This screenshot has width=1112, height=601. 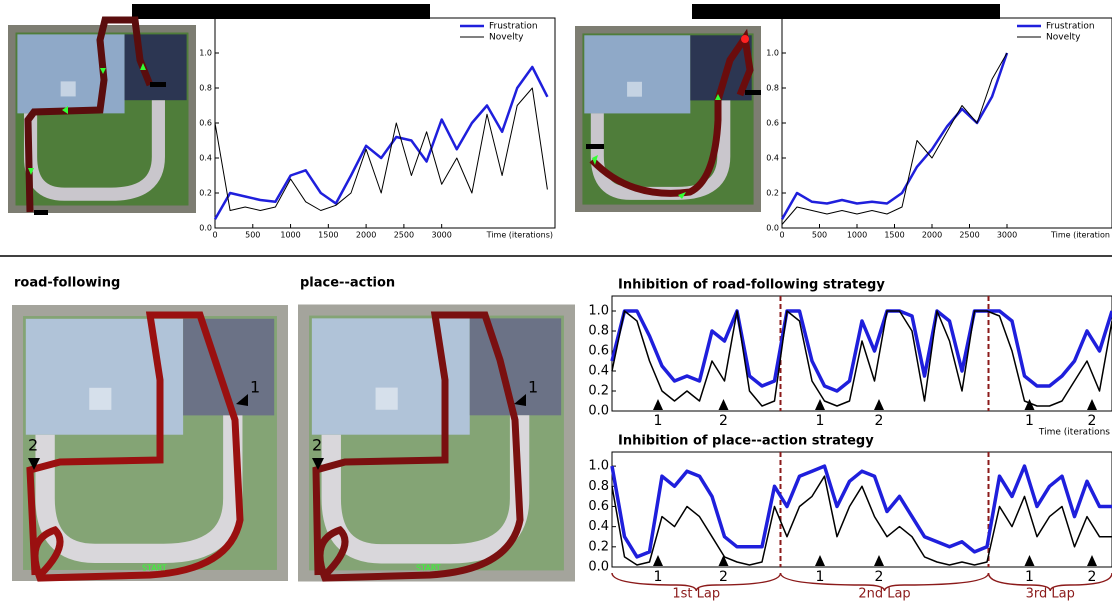 What do you see at coordinates (884, 594) in the screenshot?
I see `lap-label: 2nd Lap` at bounding box center [884, 594].